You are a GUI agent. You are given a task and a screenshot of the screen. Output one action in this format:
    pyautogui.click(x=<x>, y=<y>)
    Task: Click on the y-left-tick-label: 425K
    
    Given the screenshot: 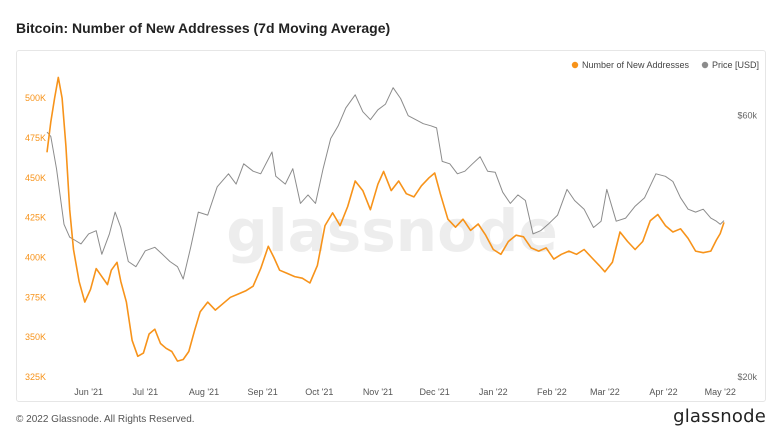 What is the action you would take?
    pyautogui.click(x=35, y=218)
    